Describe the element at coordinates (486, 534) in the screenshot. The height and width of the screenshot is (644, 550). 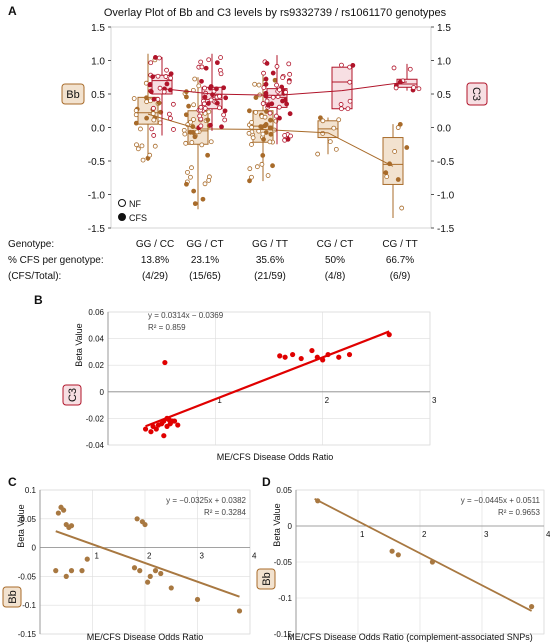
I see `panel-d-x-tick-label: 3` at that location.